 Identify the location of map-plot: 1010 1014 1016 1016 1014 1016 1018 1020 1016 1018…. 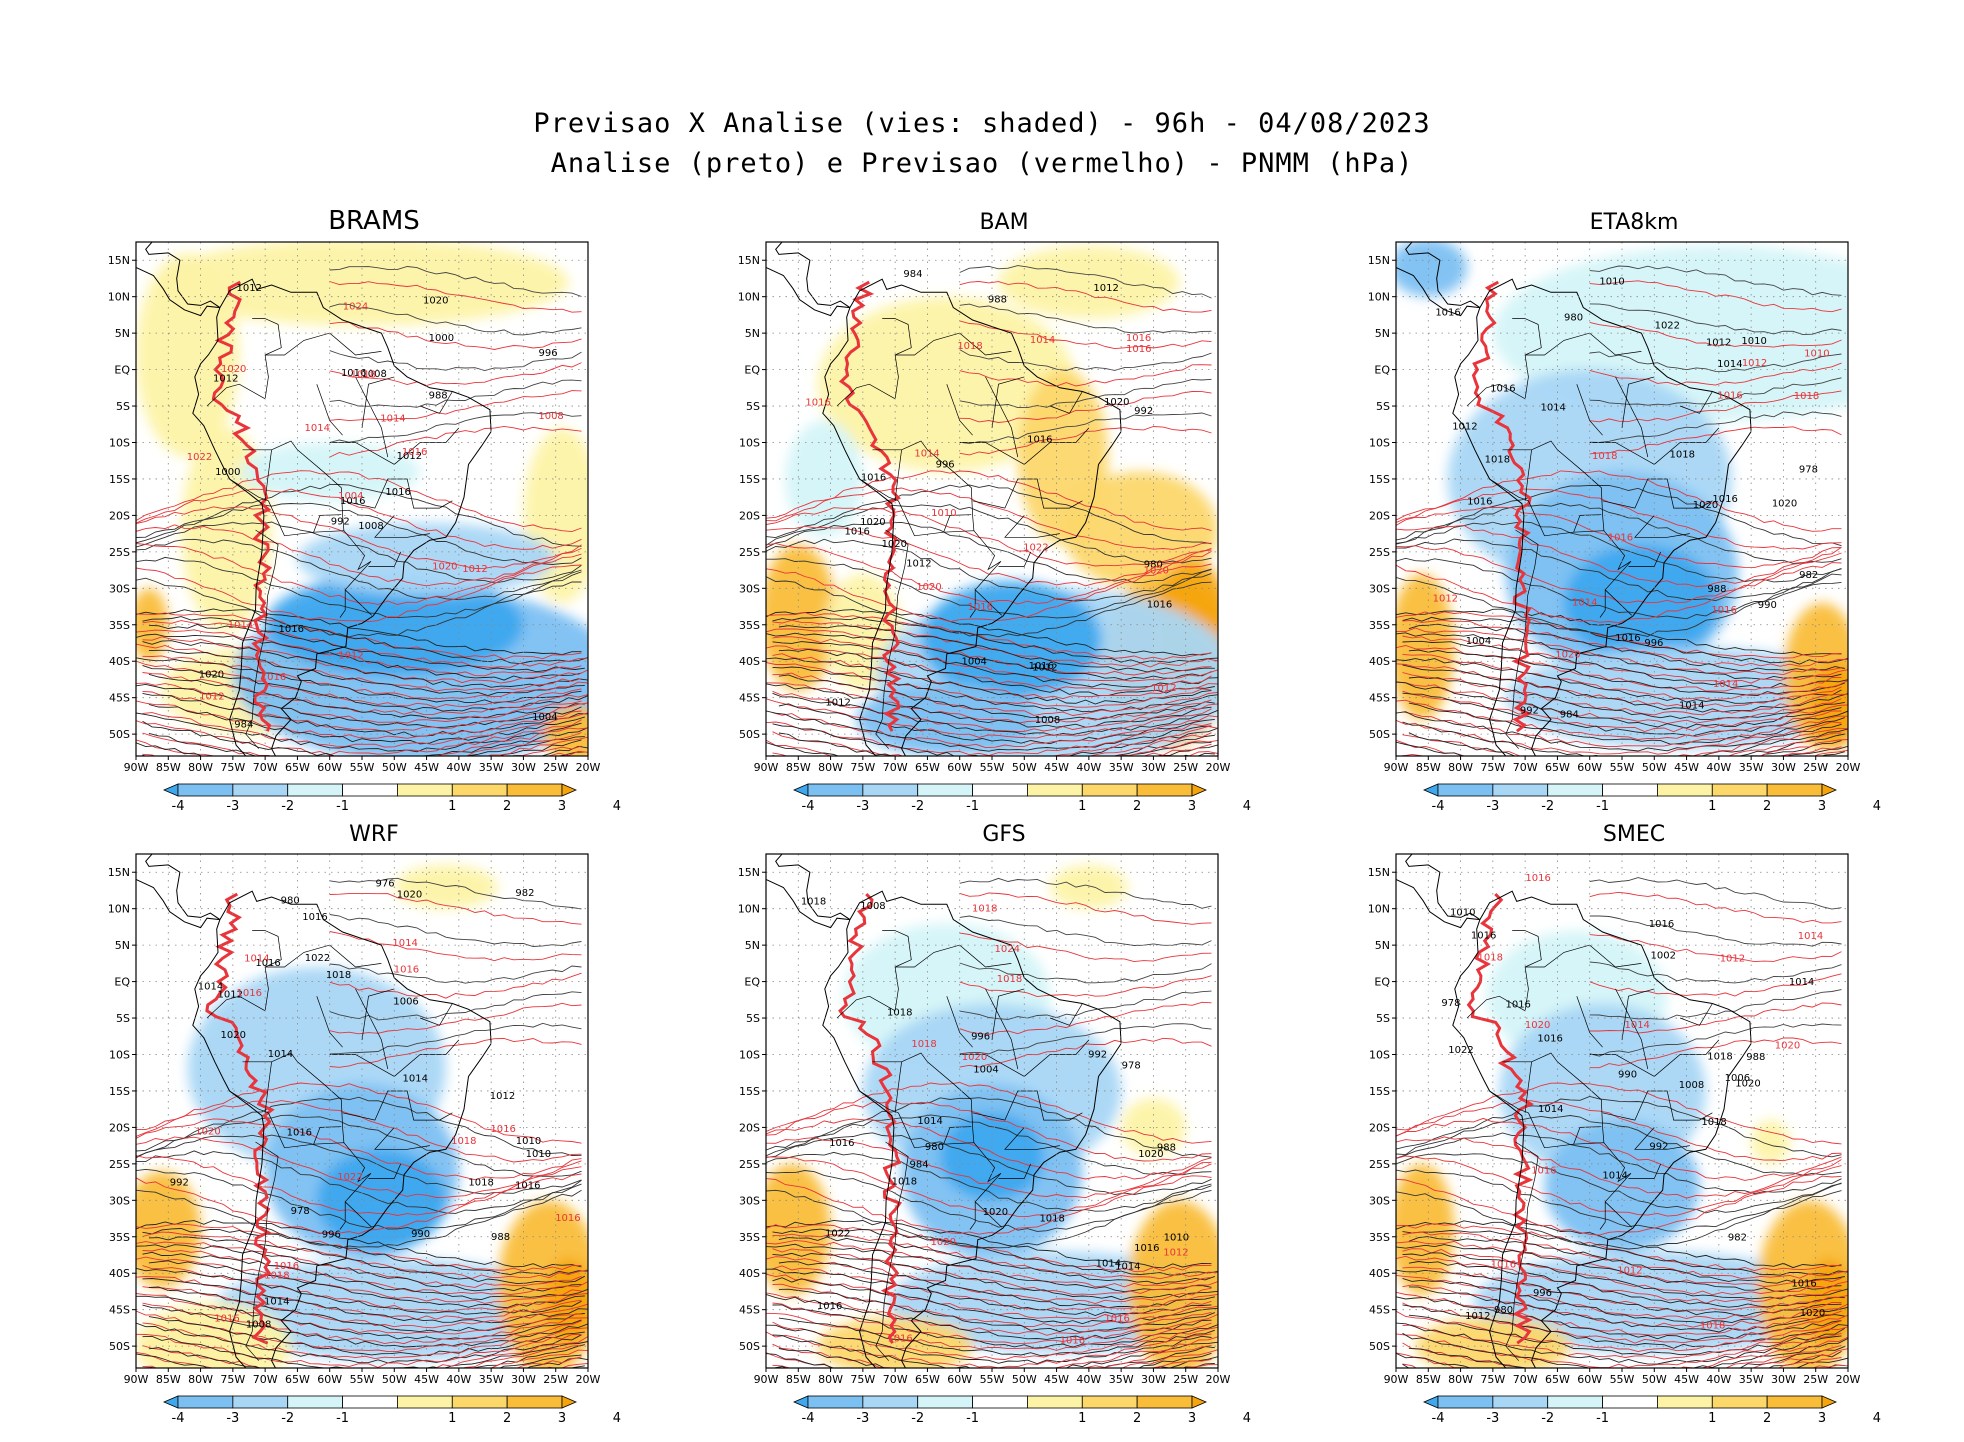
(1624, 1139).